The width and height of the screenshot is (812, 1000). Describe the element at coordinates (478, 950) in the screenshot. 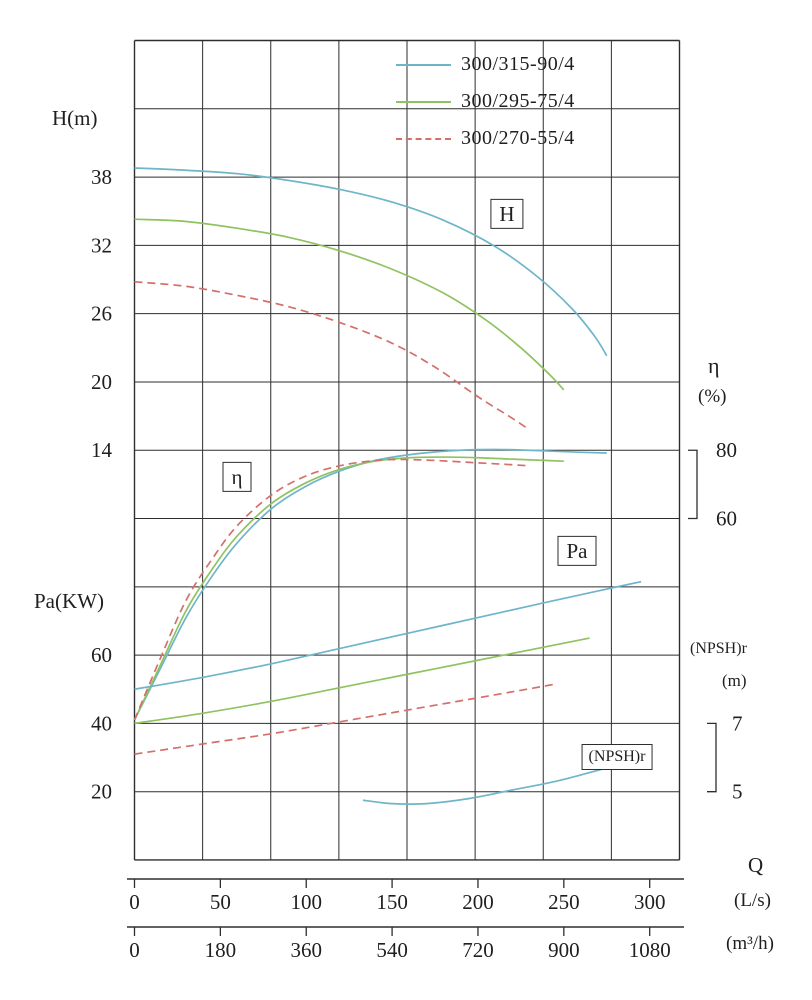

I see `x-tick-label-m3h: 720` at that location.